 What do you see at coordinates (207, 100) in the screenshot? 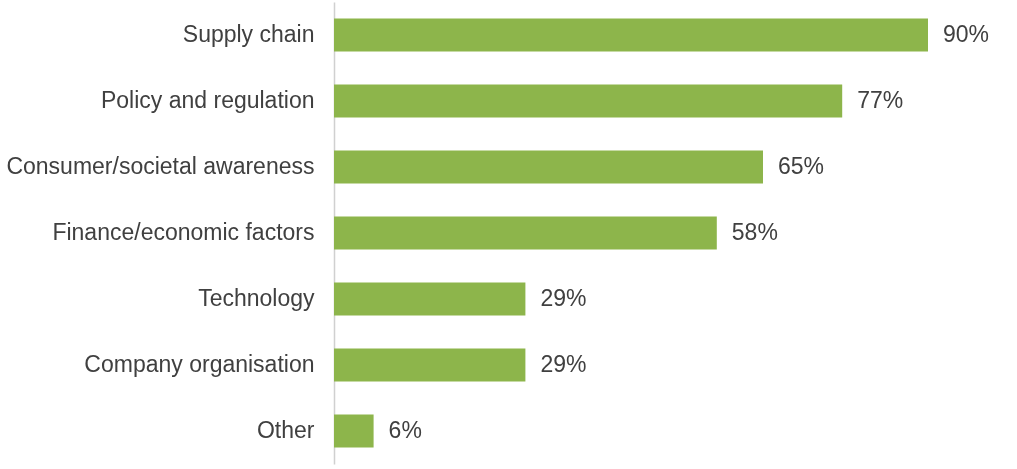
I see `y-tick-label: Policy and regulation` at bounding box center [207, 100].